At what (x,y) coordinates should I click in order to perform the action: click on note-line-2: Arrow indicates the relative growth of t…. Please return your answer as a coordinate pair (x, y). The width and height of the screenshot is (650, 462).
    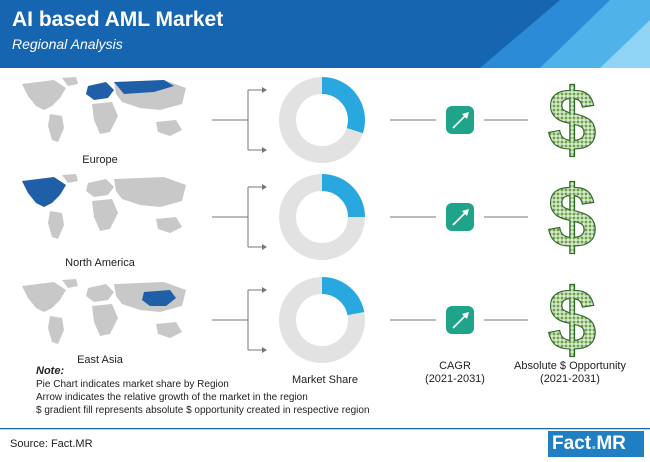
    Looking at the image, I should click on (172, 397).